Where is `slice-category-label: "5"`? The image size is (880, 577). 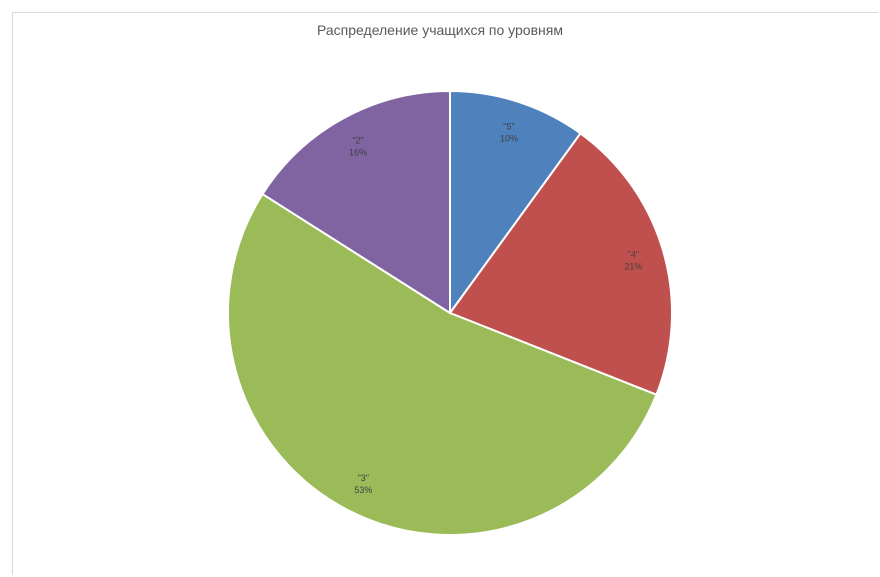
slice-category-label: "5" is located at coordinates (508, 126).